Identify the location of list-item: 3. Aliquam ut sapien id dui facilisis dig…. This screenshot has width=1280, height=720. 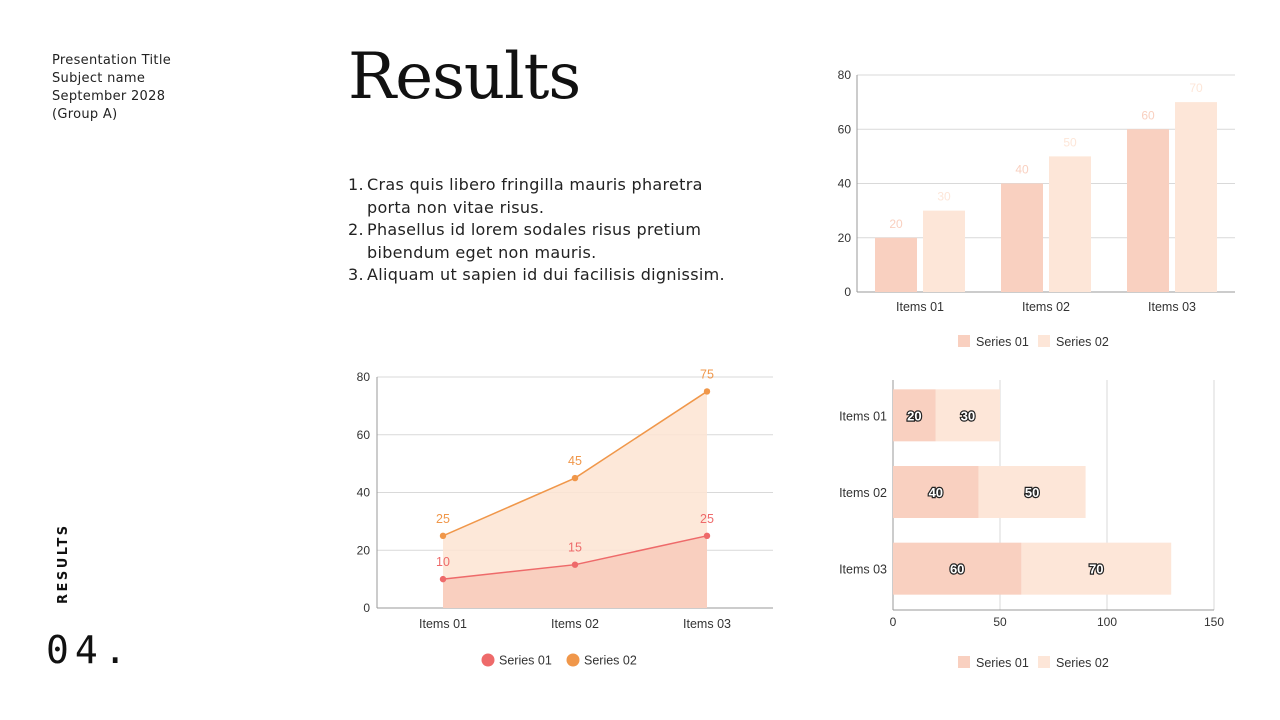
(538, 275).